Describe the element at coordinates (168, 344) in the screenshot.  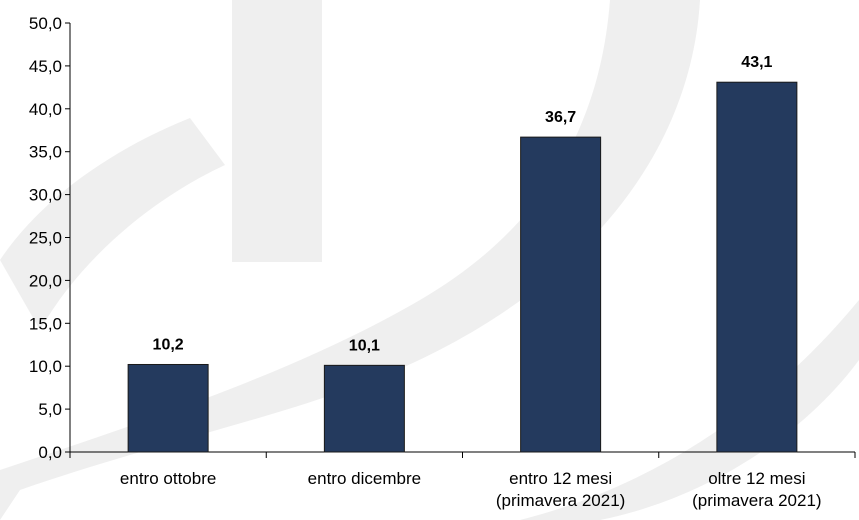
I see `data-label: 10,2` at that location.